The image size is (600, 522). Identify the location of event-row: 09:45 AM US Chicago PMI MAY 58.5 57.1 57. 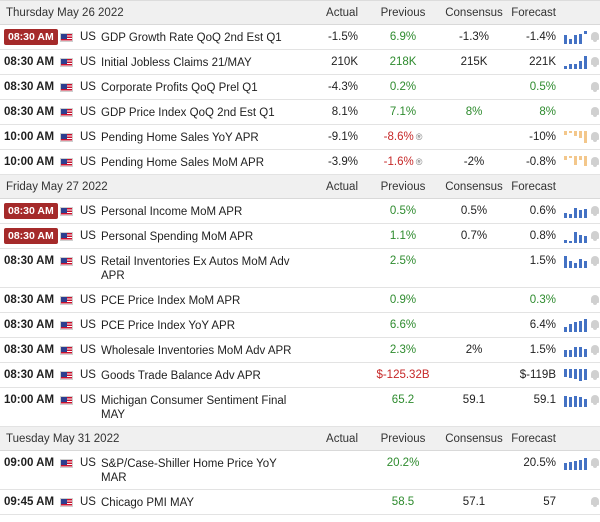
(300, 502).